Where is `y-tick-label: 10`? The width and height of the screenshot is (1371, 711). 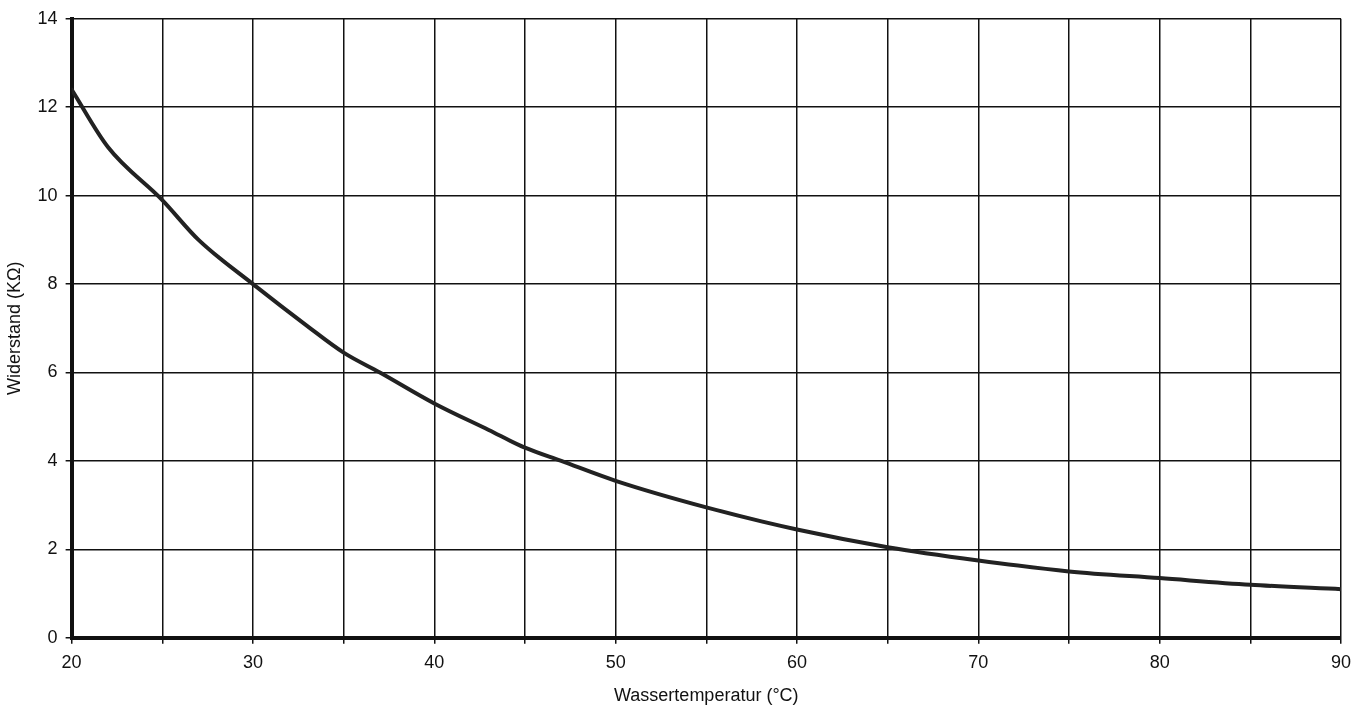 y-tick-label: 10 is located at coordinates (47, 194).